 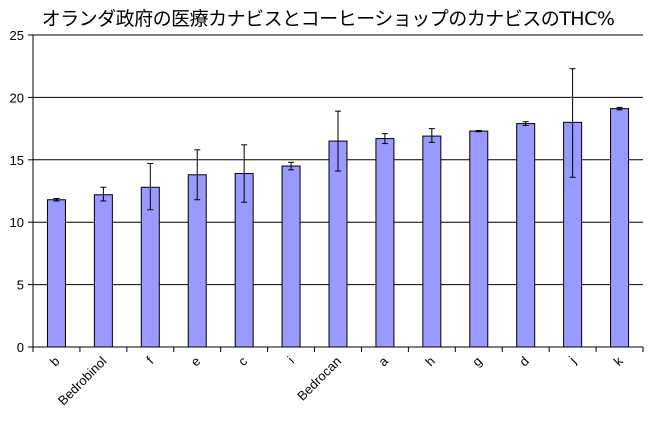 What do you see at coordinates (17, 222) in the screenshot?
I see `y-tick-label: 10` at bounding box center [17, 222].